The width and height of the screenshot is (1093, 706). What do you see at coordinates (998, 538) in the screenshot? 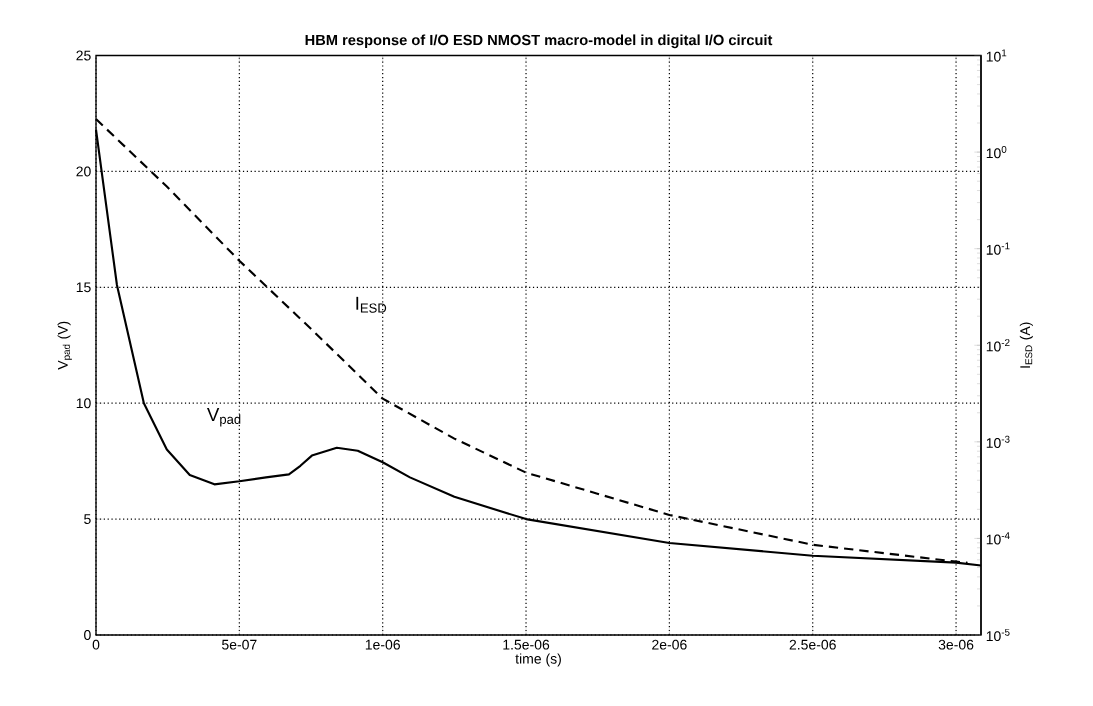
I see `y2-tick-label: 10$^{-4}$` at bounding box center [998, 538].